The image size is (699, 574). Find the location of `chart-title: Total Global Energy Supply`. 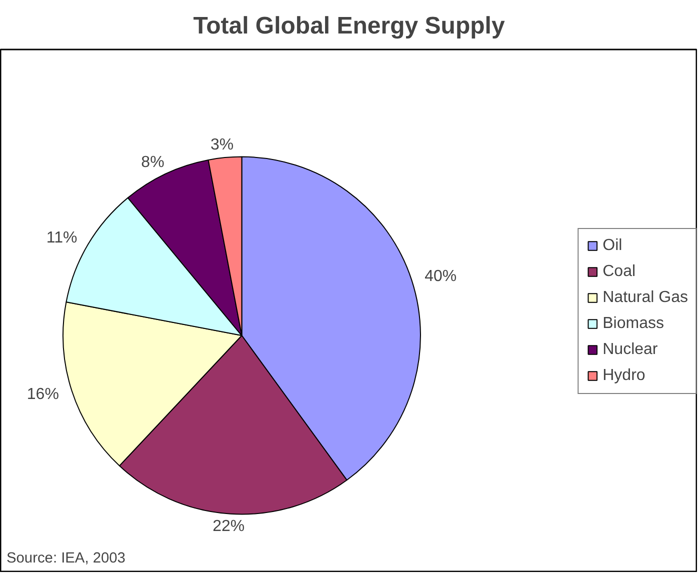

chart-title: Total Global Energy Supply is located at coordinates (349, 26).